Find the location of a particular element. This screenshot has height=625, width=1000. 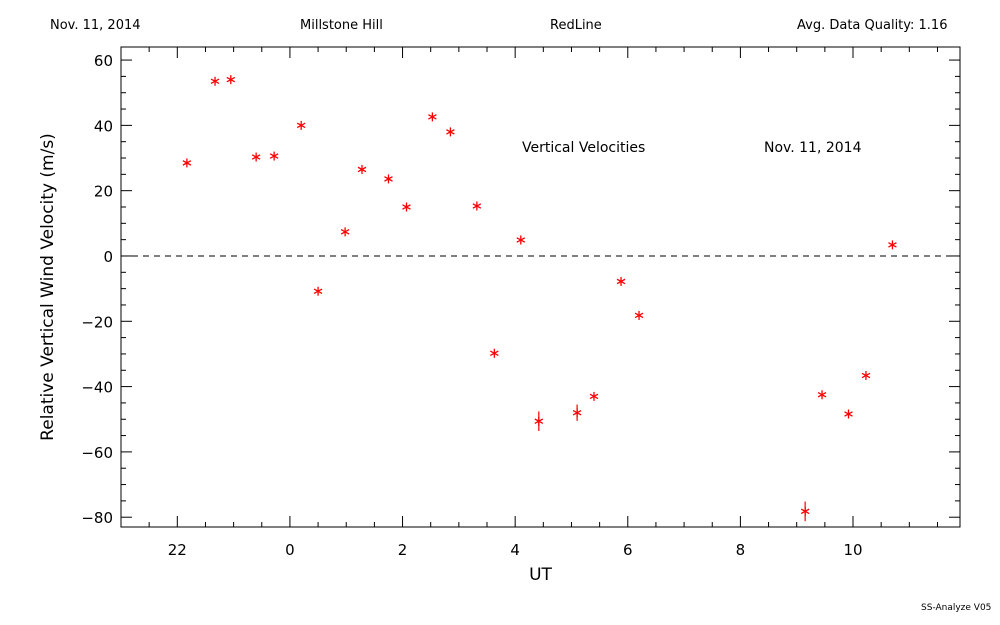

y-tick-label: 20 is located at coordinates (103, 192).